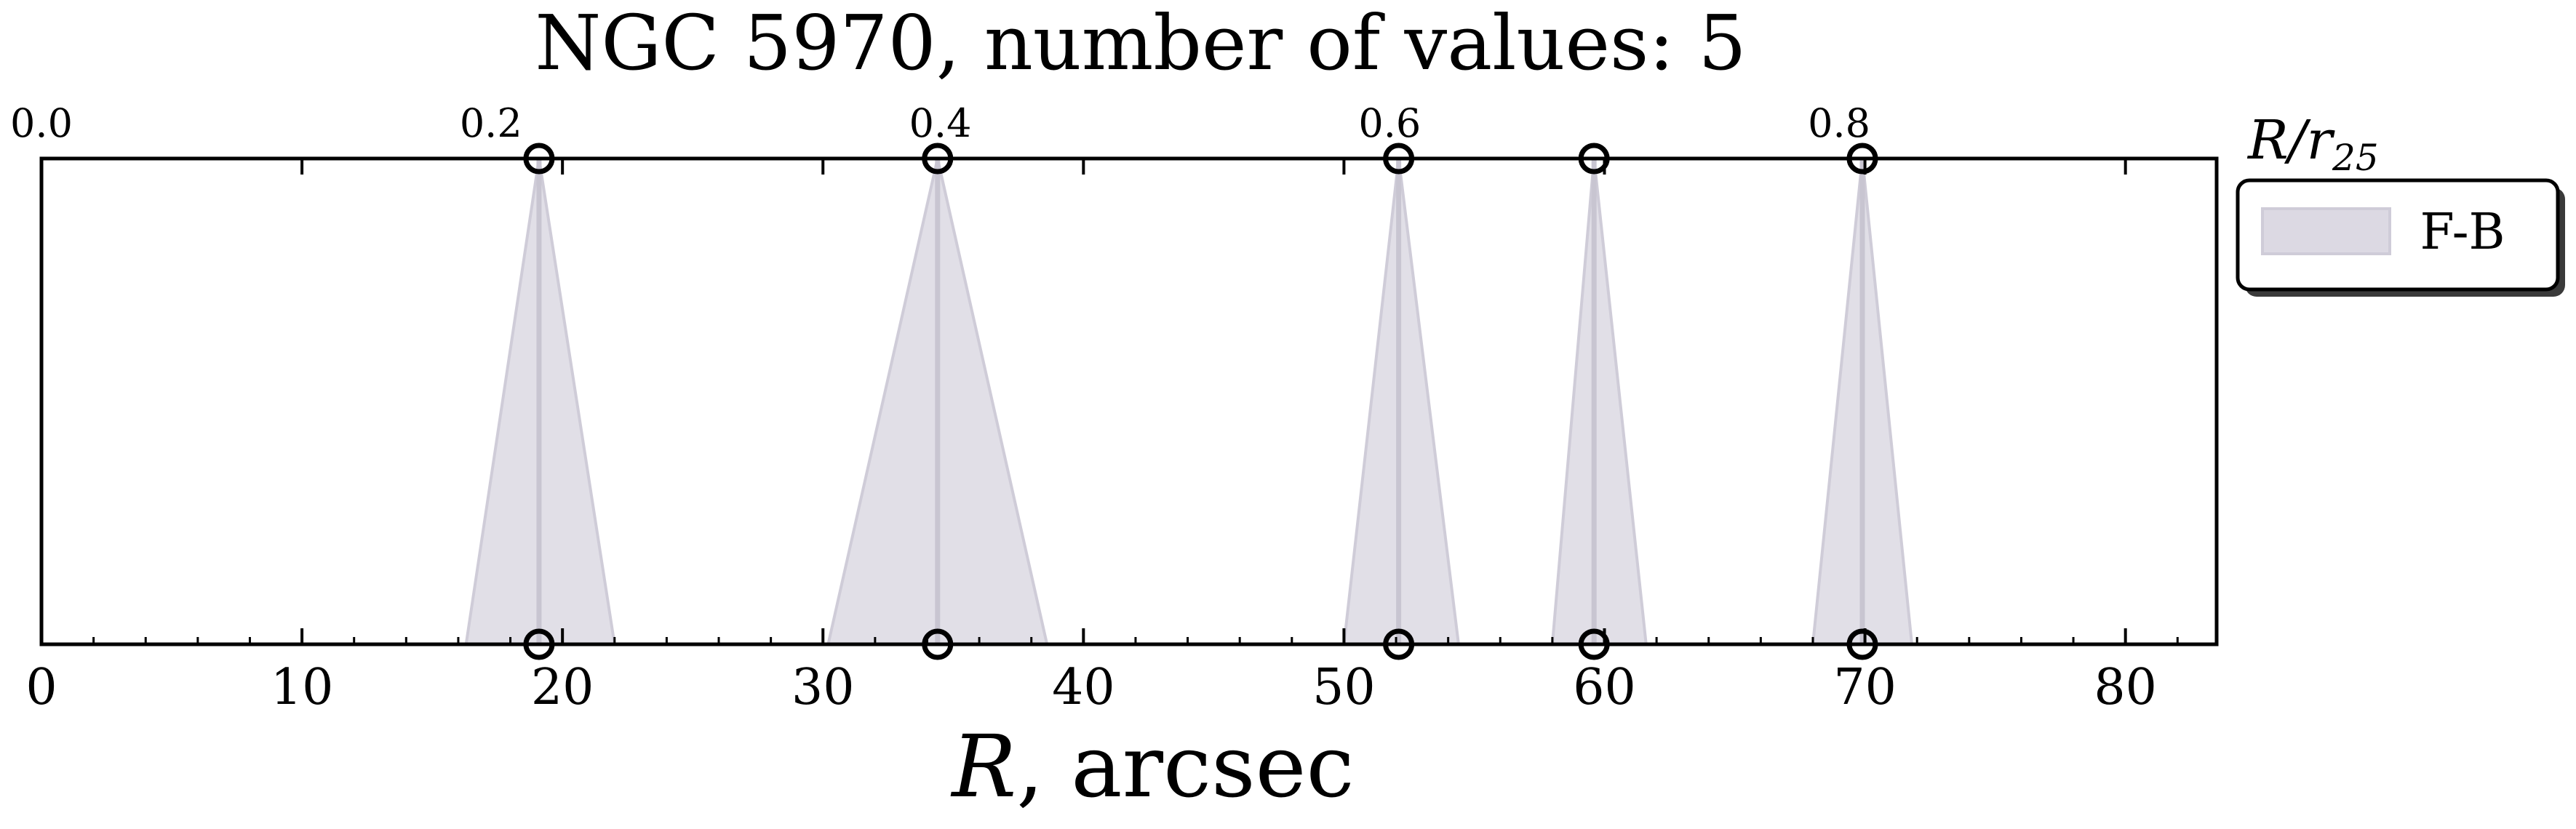 The width and height of the screenshot is (2576, 829). What do you see at coordinates (562, 688) in the screenshot?
I see `x-tick-label: 20` at bounding box center [562, 688].